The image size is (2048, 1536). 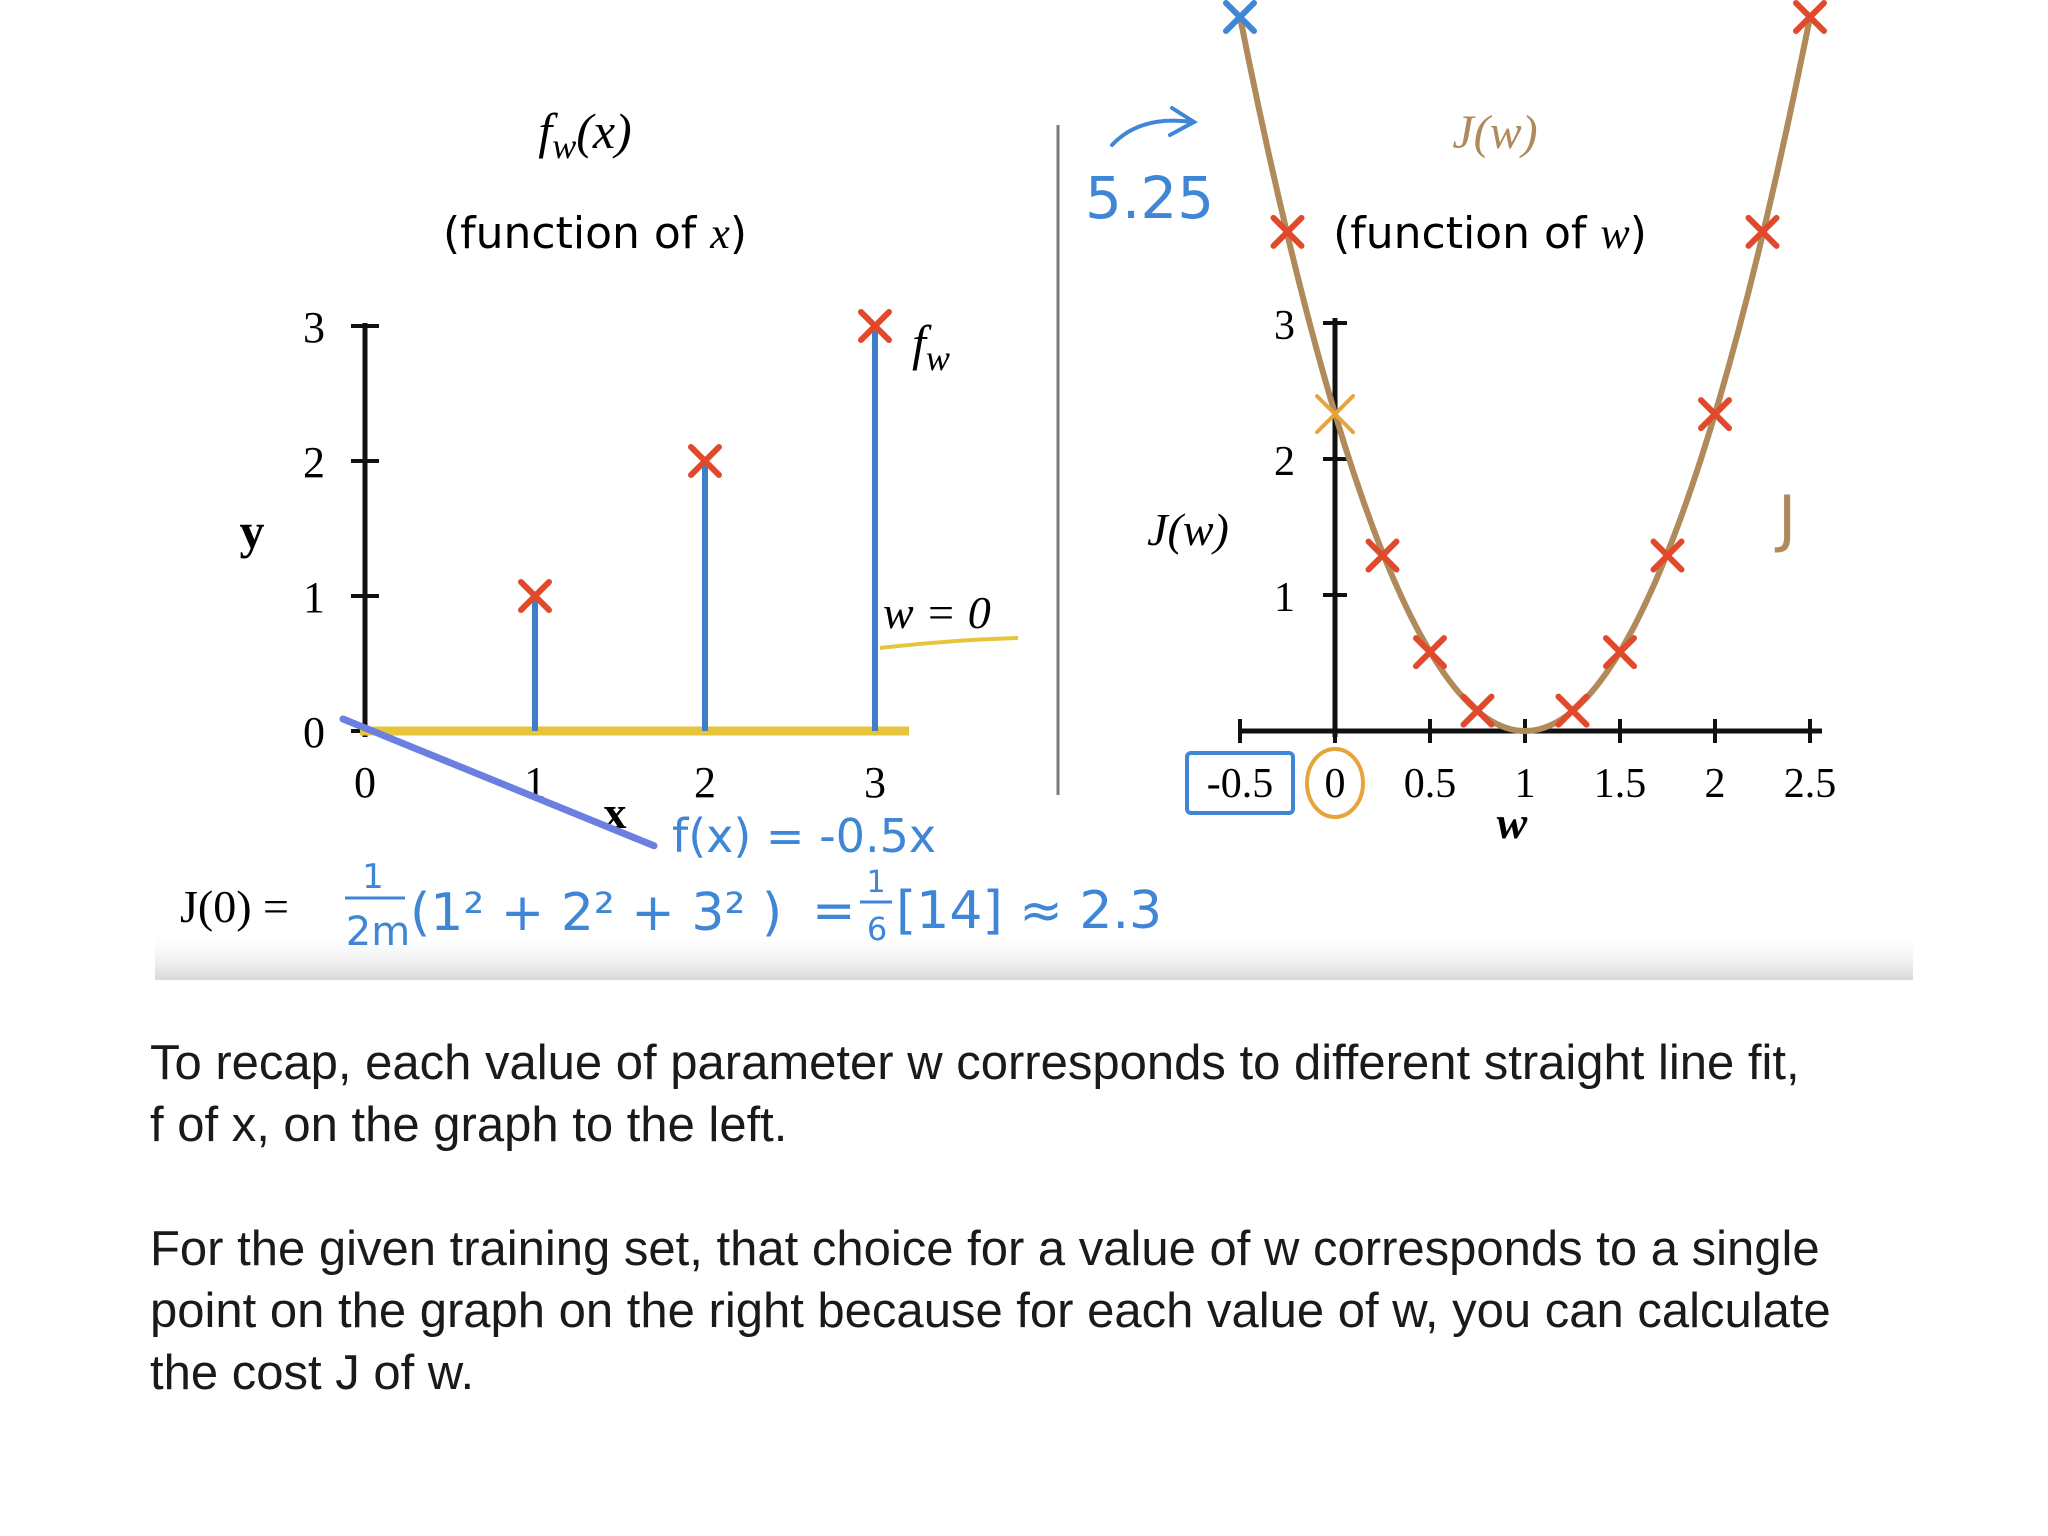 I want to click on cost-point-7-stroke-b, so click(x=1620, y=652).